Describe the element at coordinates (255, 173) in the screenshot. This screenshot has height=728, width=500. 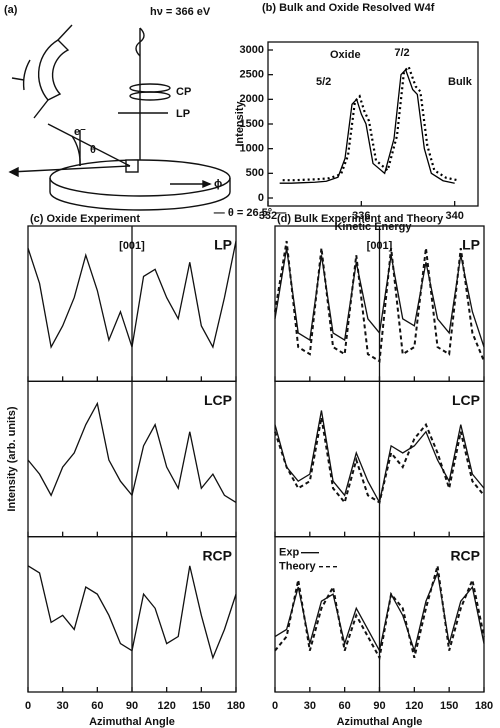
I see `y-tick-label: 500` at that location.